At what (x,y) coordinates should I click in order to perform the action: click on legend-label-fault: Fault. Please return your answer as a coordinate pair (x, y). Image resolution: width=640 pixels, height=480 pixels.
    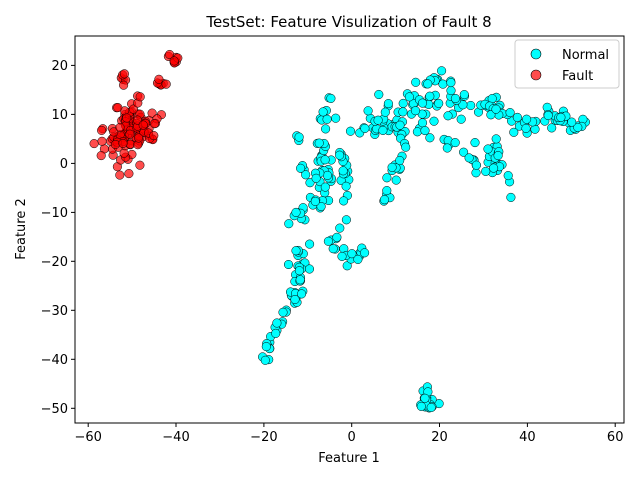
    Looking at the image, I should click on (577, 76).